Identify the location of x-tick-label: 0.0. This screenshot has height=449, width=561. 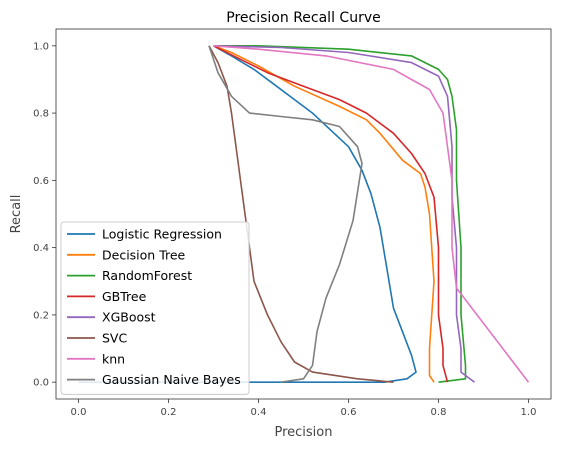
(79, 412).